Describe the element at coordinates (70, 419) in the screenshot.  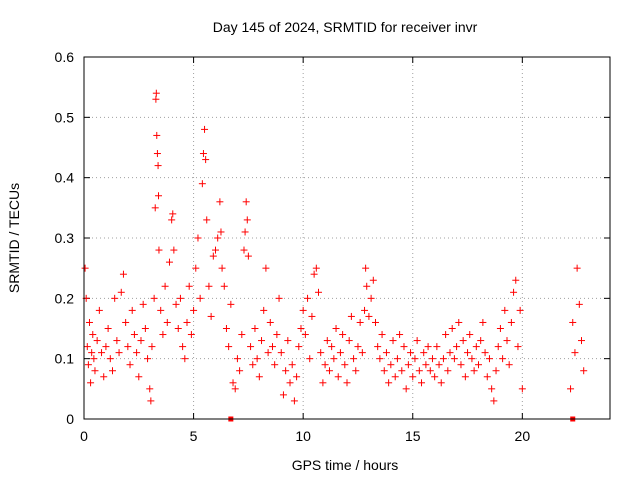
I see `y-tick-label: 0` at that location.